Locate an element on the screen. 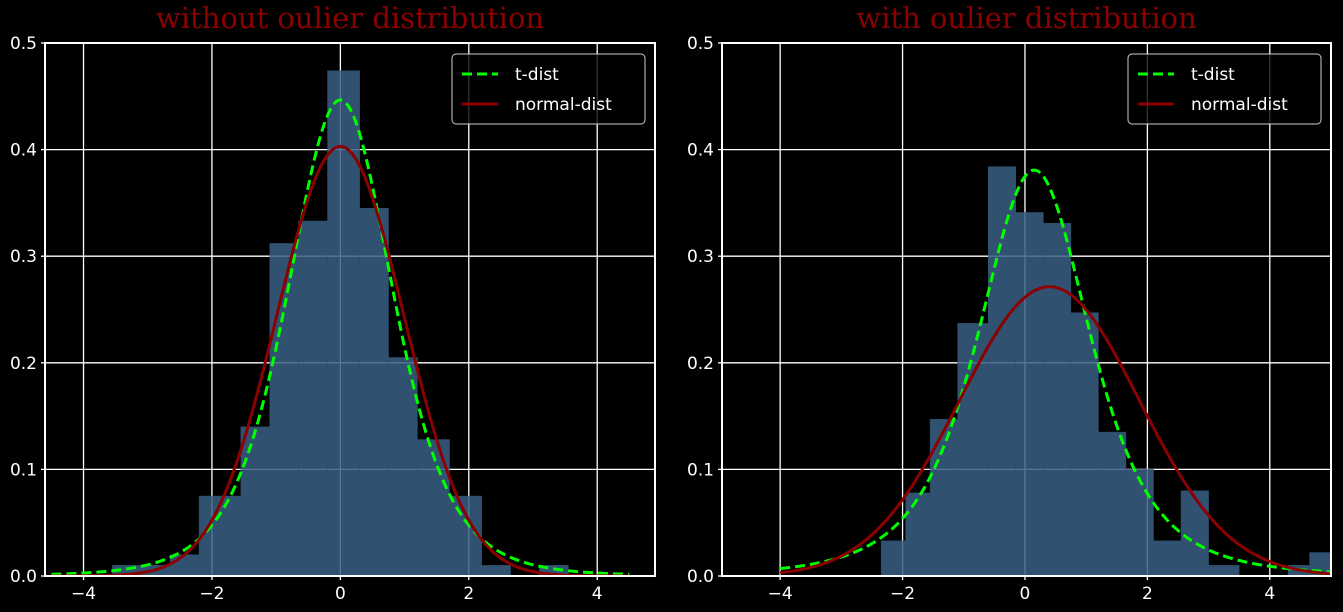 The image size is (1343, 612). chart-title: with oulier distribution is located at coordinates (1026, 18).